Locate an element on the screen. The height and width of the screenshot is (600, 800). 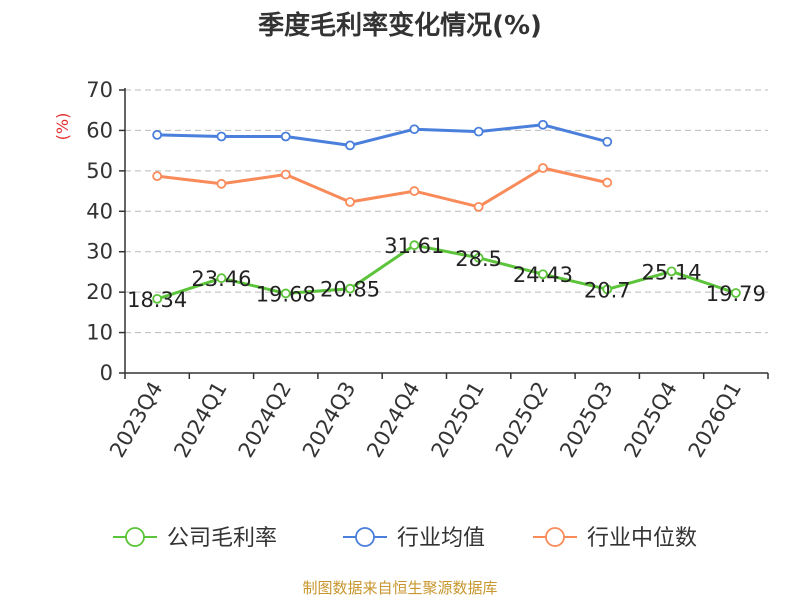
legend-item-3: 行业中位数 is located at coordinates (615, 538).